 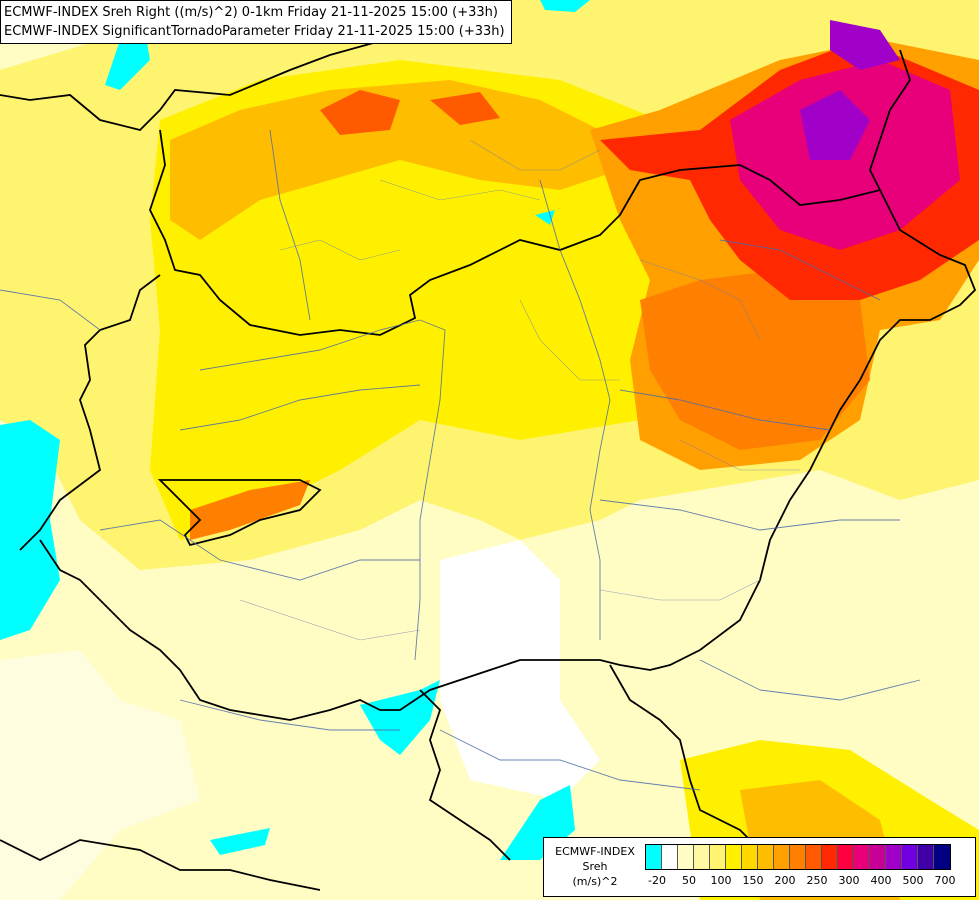 I want to click on legend-label-line-1: ECMWF-INDEX, so click(x=595, y=851).